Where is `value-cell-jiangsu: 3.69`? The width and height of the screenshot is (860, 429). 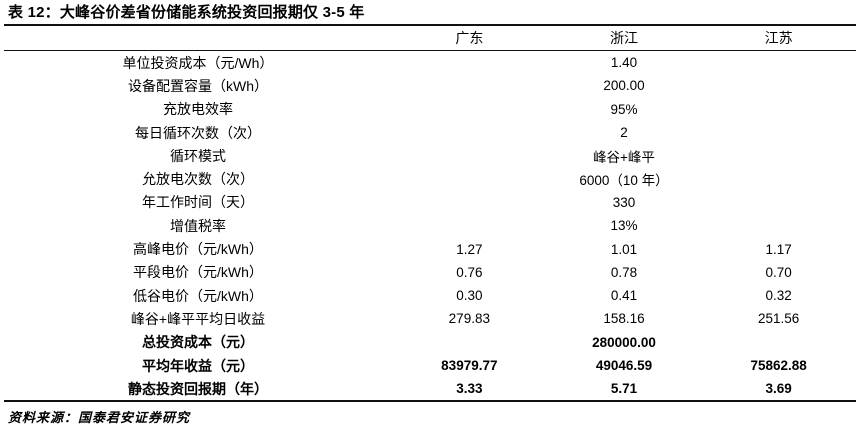 value-cell-jiangsu: 3.69 is located at coordinates (778, 389).